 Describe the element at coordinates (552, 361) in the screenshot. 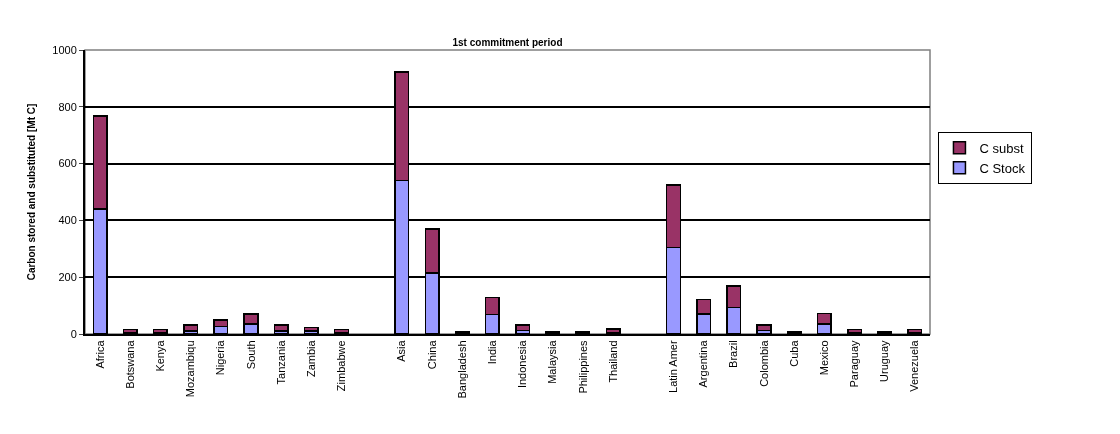

I see `x-tick-label: Malaysia` at that location.